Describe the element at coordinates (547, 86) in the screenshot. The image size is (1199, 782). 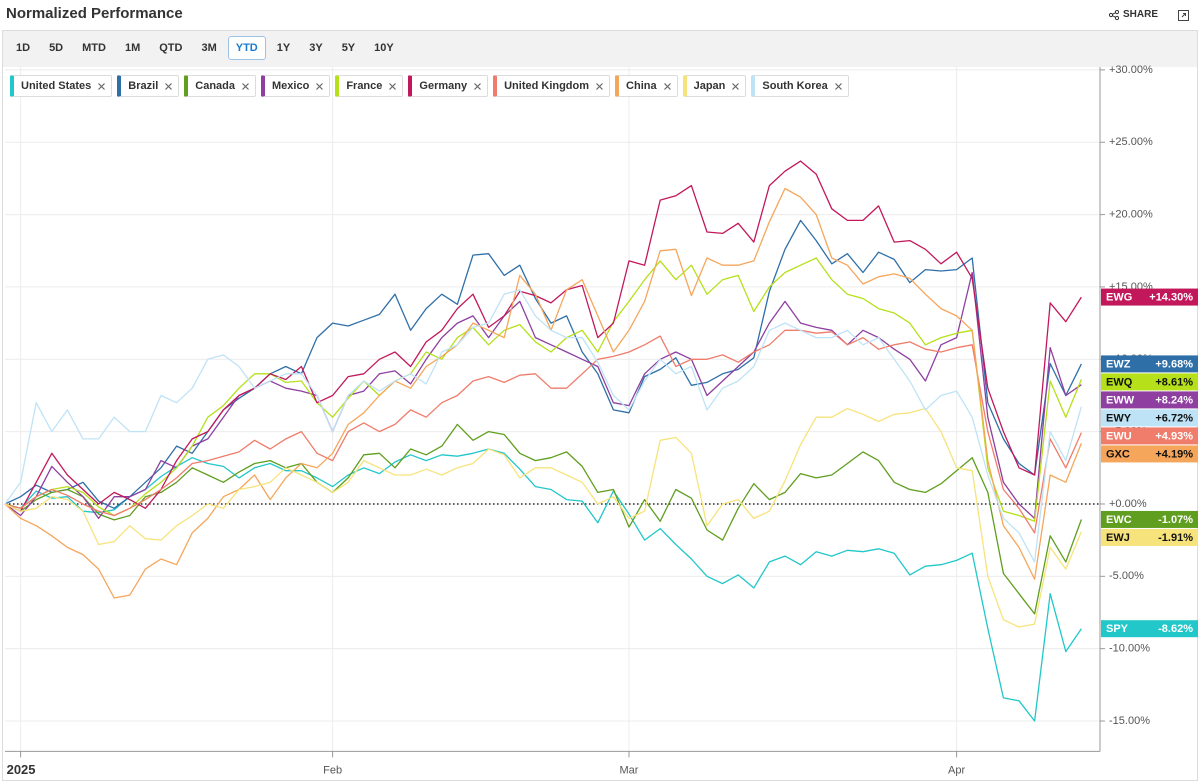
I see `legend-label: United Kingdom` at that location.